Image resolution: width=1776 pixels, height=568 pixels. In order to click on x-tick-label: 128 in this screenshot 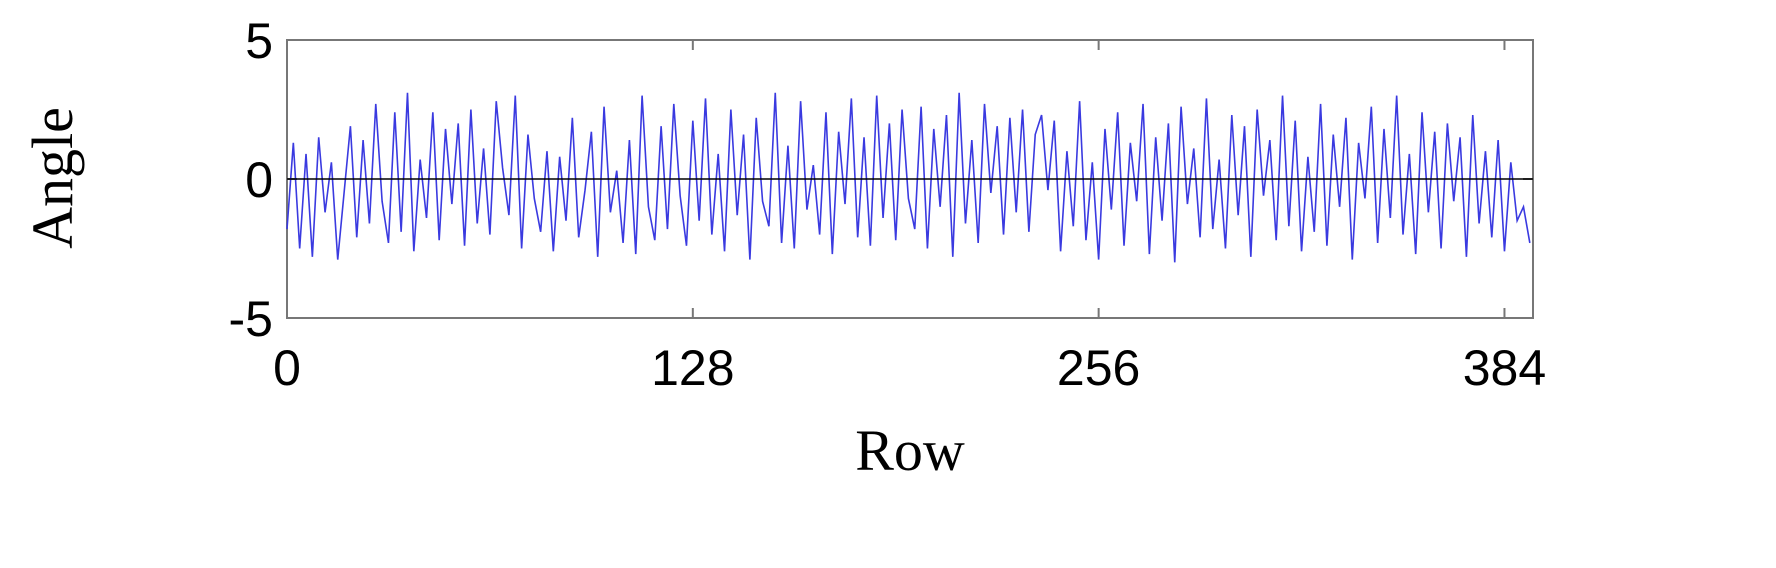, I will do `click(692, 368)`.